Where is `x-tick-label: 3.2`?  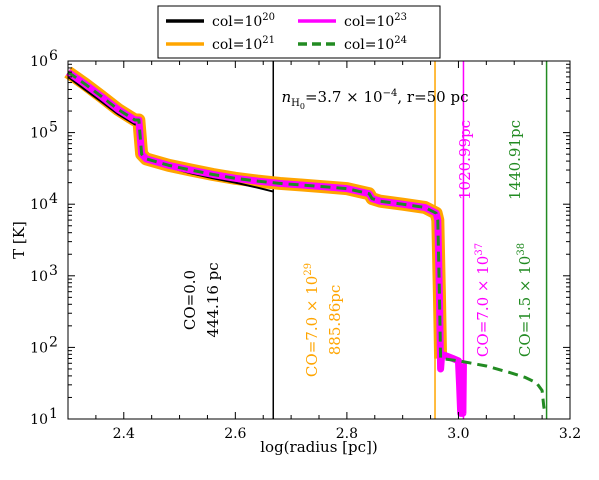 x-tick-label: 3.2 is located at coordinates (570, 434).